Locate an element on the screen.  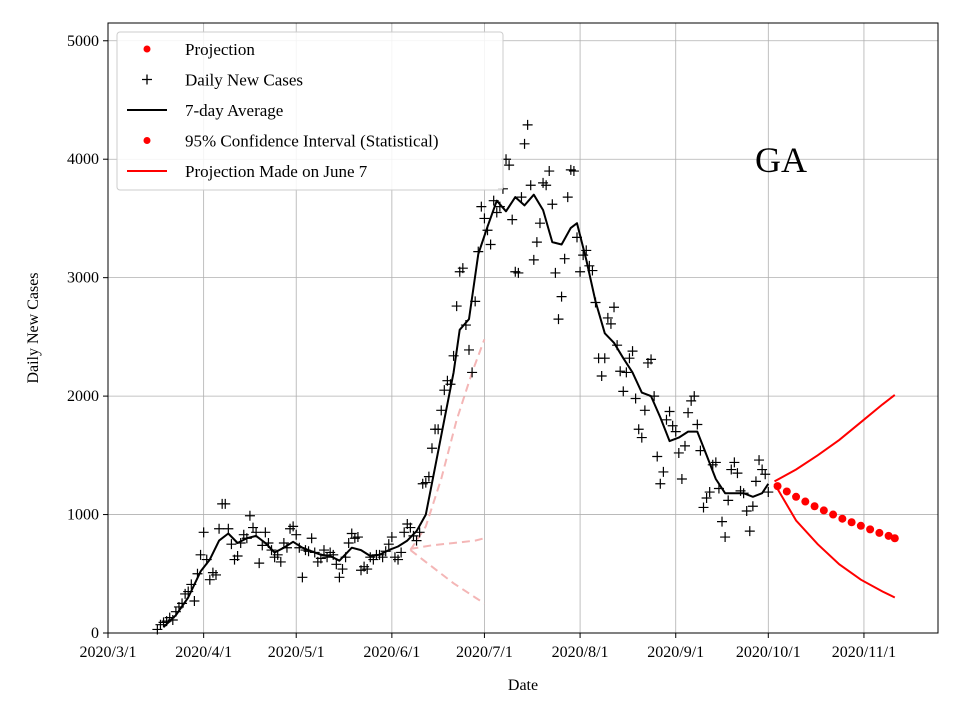
confidence-interval-line is located at coordinates (834, 541).